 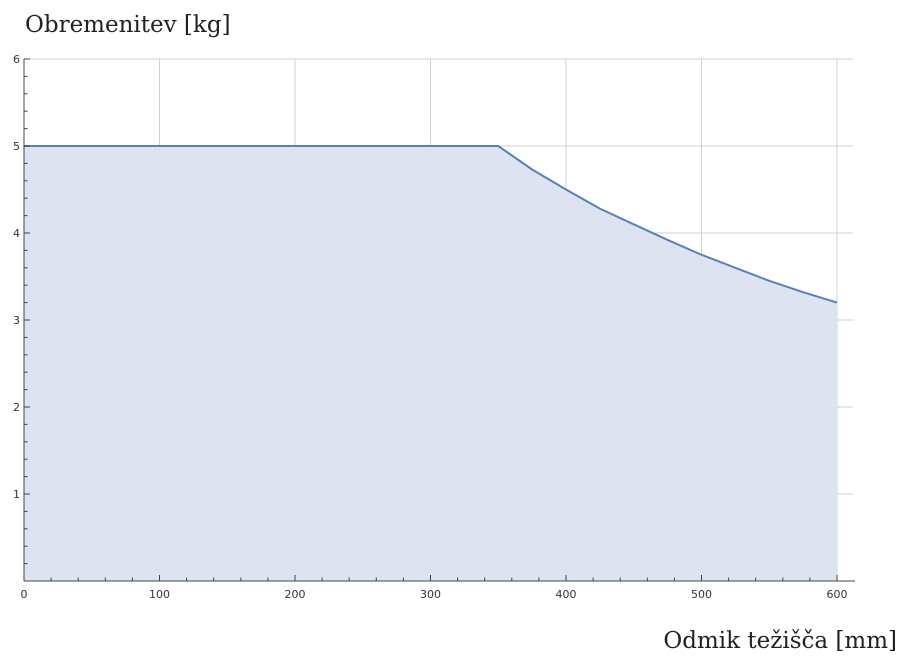 I want to click on x-tick-label: 200, so click(x=295, y=594).